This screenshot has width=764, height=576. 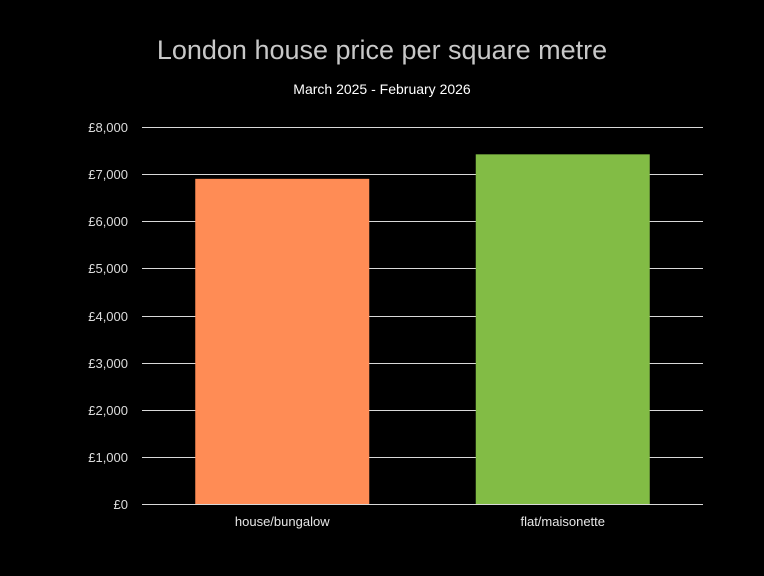 What do you see at coordinates (108, 268) in the screenshot?
I see `y-tick-label: £5,000` at bounding box center [108, 268].